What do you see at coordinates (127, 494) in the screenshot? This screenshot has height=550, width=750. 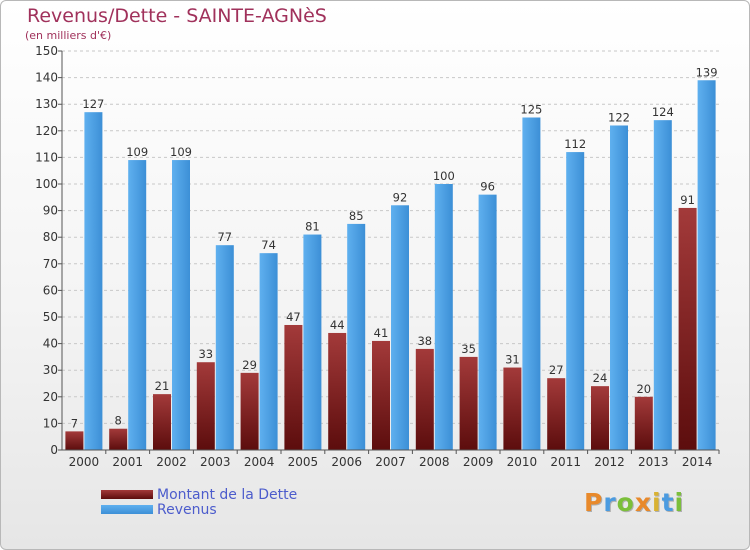 I see `legend-swatch-dette` at bounding box center [127, 494].